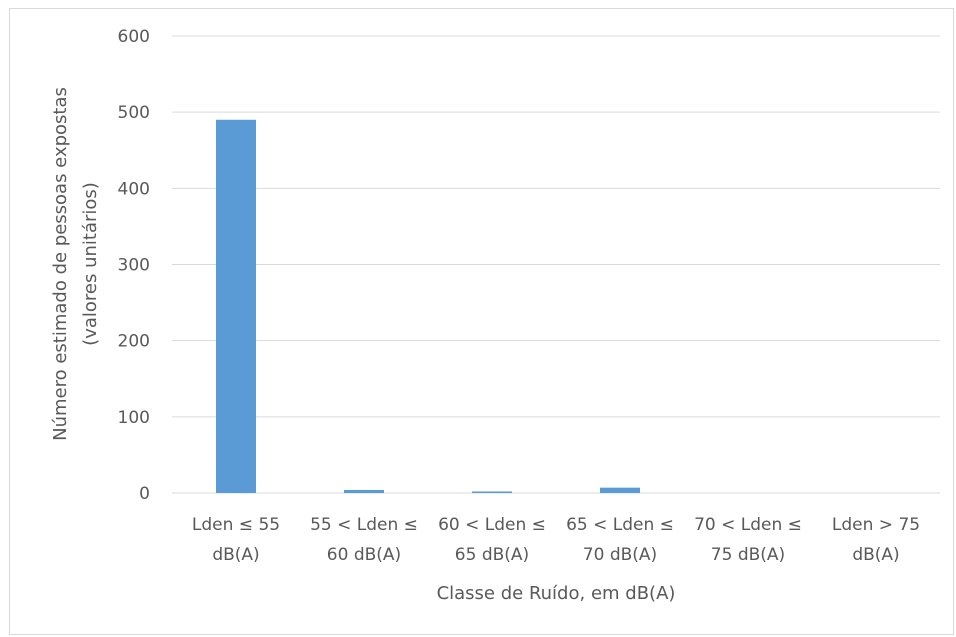  What do you see at coordinates (144, 494) in the screenshot?
I see `y-tick-label: 0` at bounding box center [144, 494].